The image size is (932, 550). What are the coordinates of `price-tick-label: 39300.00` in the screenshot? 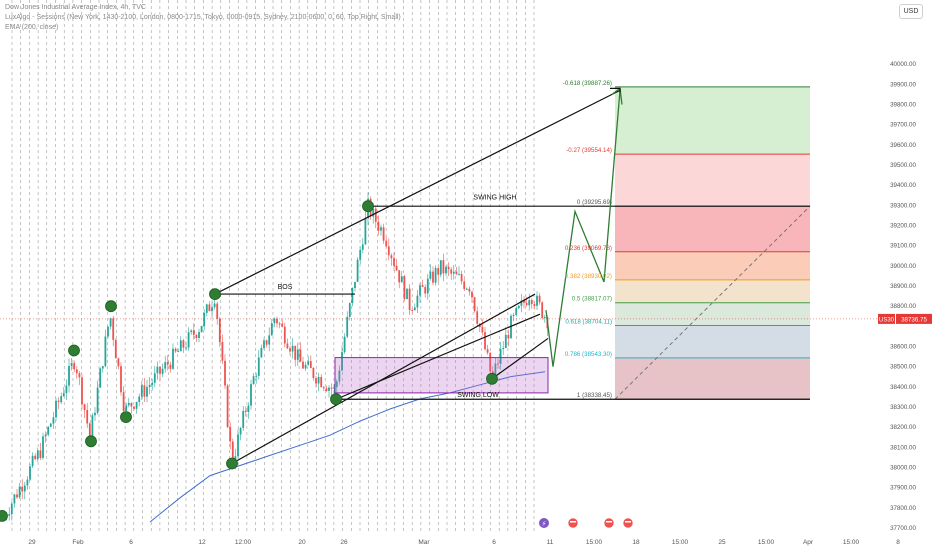 It's located at (903, 205).